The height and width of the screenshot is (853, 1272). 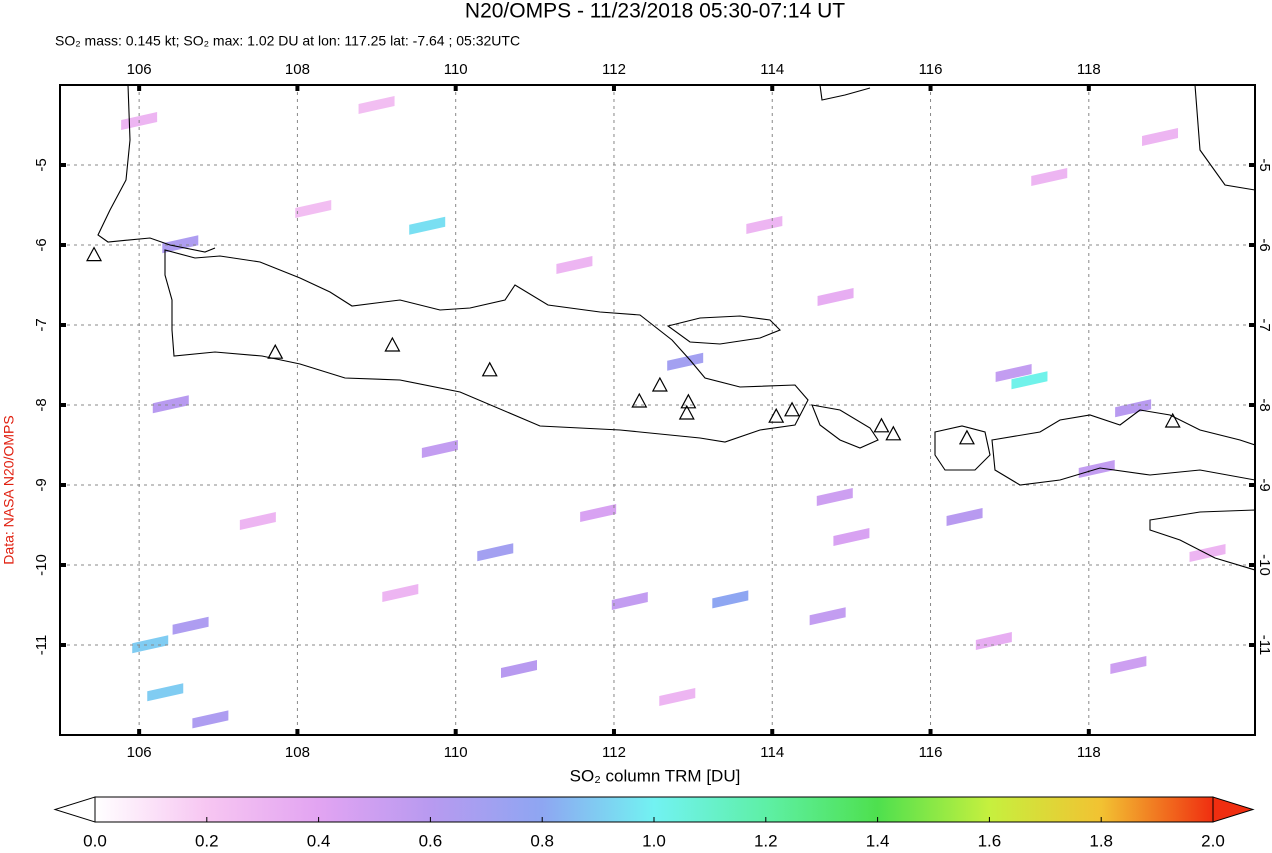 I want to click on y-tick-label: -6, so click(x=41, y=244).